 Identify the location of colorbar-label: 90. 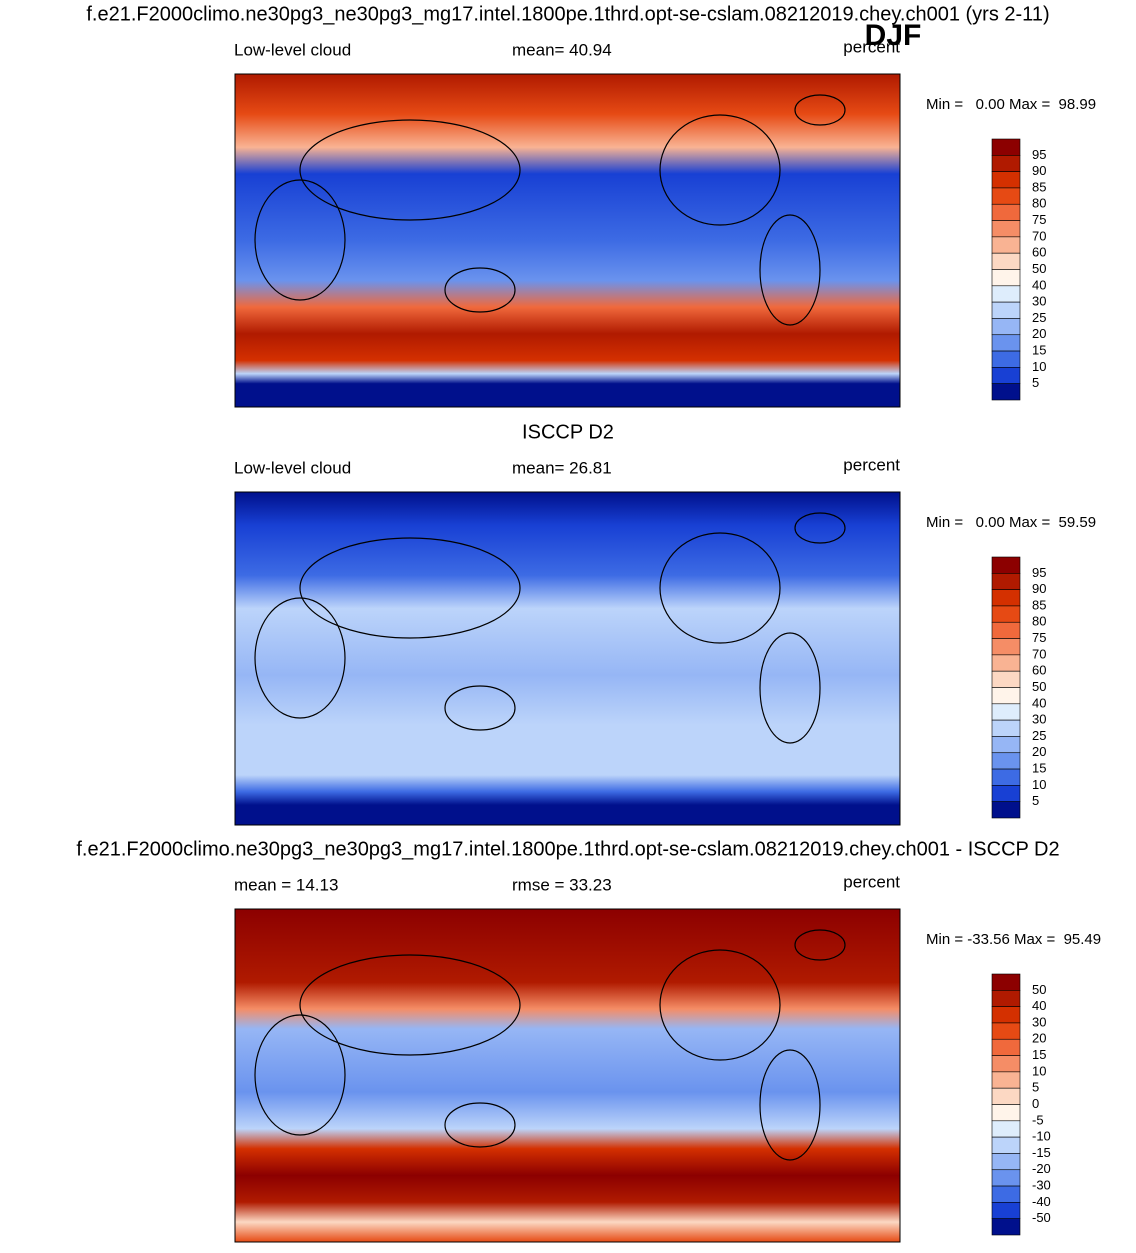
(1039, 170).